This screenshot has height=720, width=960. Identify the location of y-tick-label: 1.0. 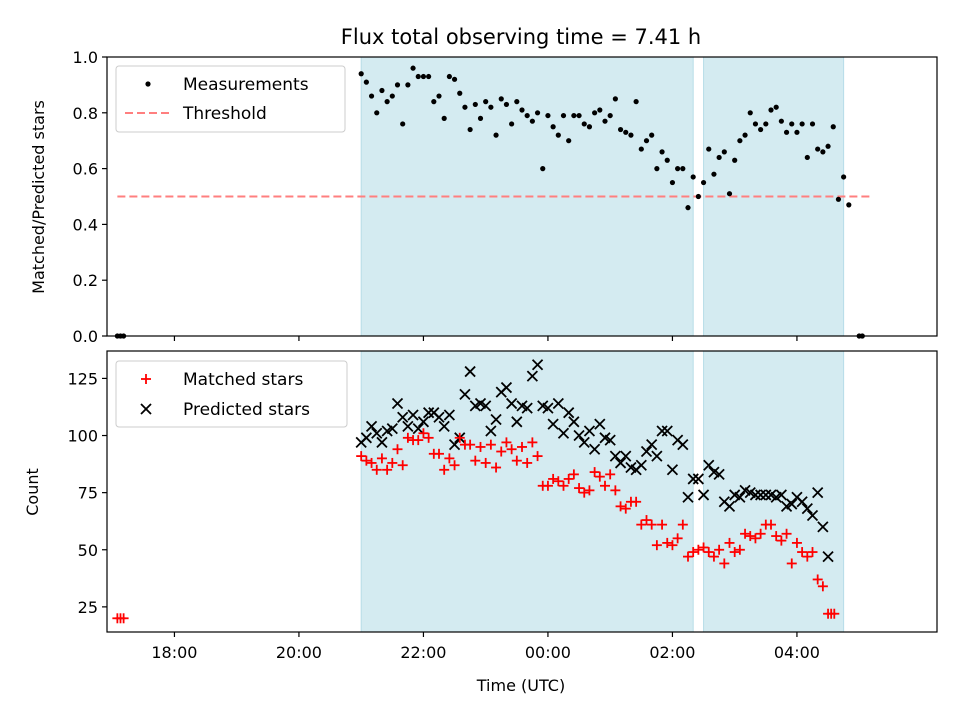
(85, 57).